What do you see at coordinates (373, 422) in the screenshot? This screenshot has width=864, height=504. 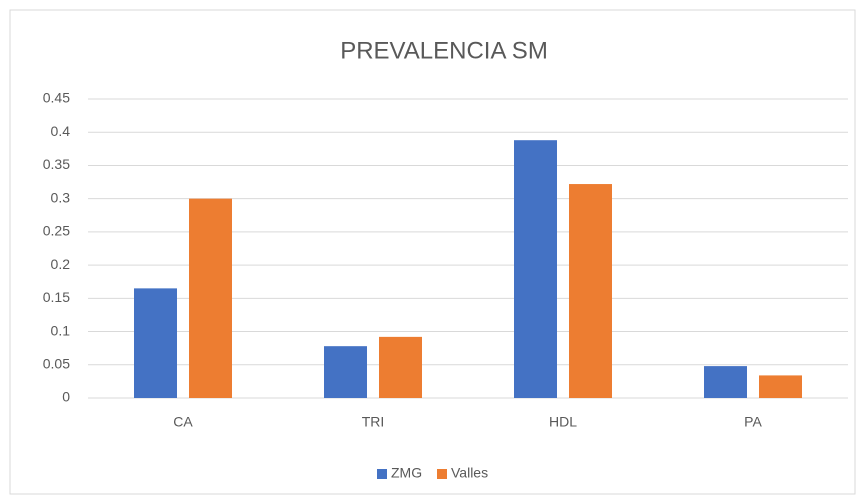 I see `x-tick-label: TRI` at bounding box center [373, 422].